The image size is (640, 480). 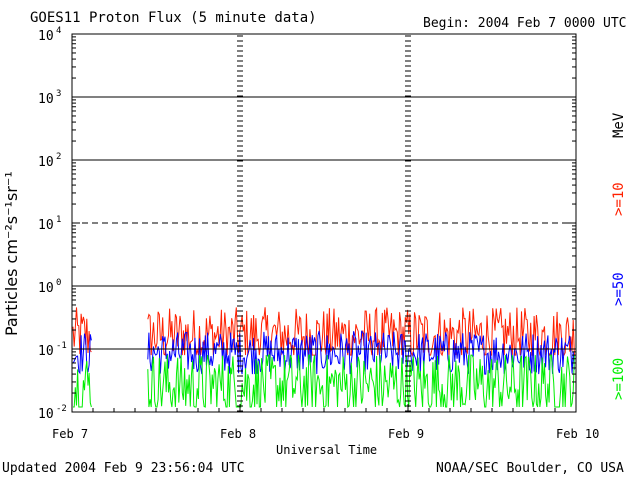 What do you see at coordinates (82, 331) in the screenshot?
I see `series-trace-ge10` at bounding box center [82, 331].